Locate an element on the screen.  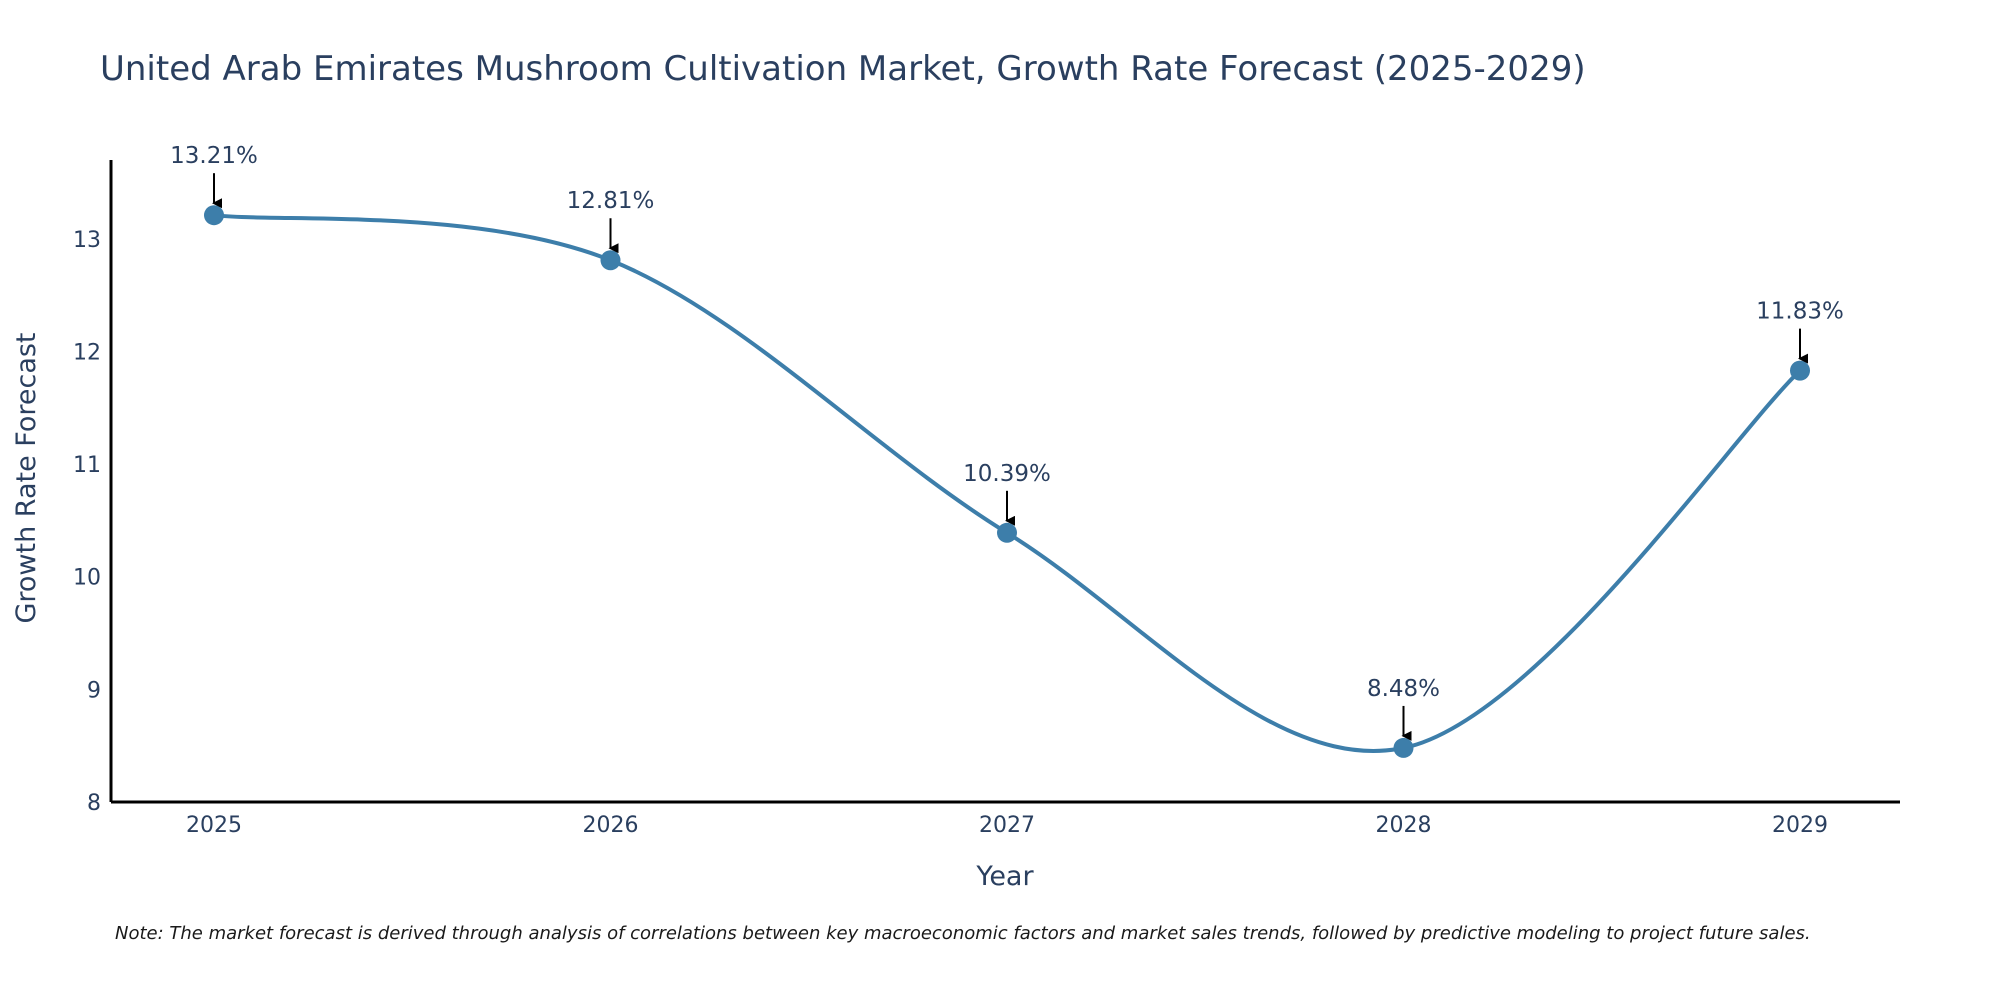
data-label: 12.81% is located at coordinates (611, 201).